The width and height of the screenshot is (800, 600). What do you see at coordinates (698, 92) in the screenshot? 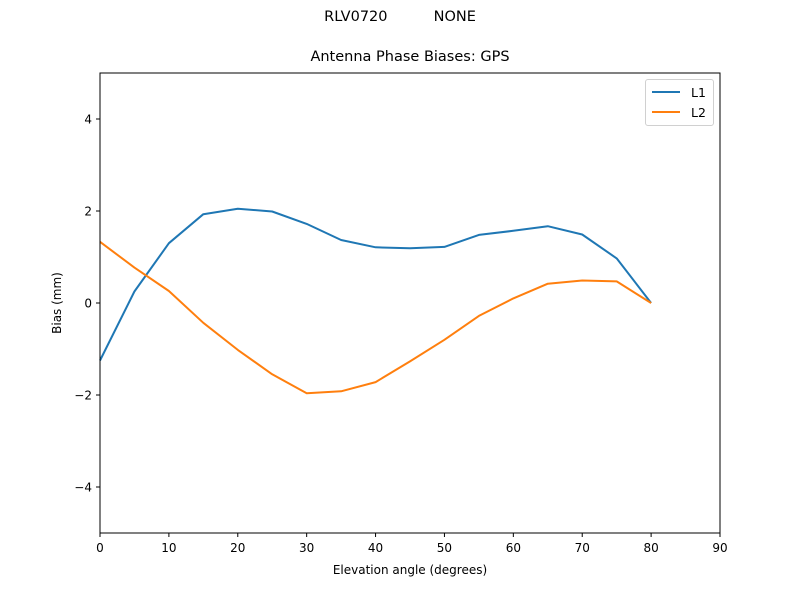
I see `legend-label-l1: L1` at bounding box center [698, 92].